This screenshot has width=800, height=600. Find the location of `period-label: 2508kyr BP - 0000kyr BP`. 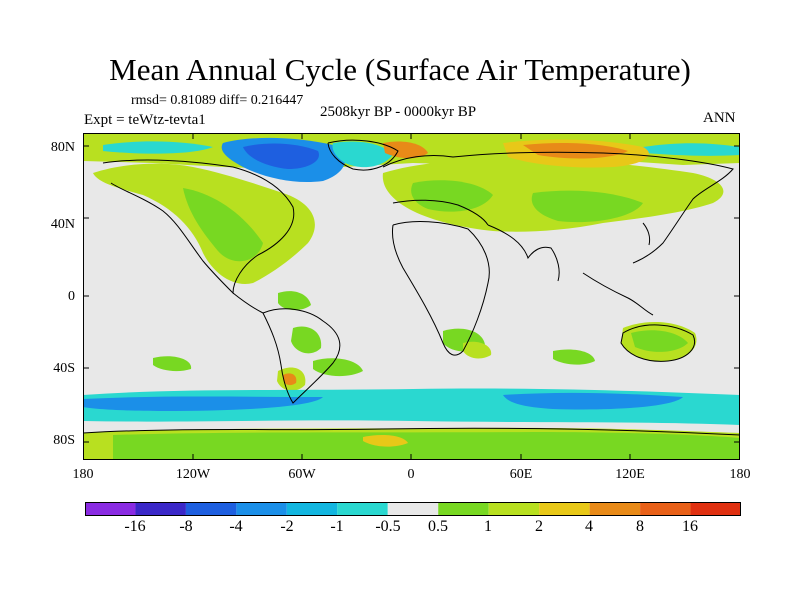

period-label: 2508kyr BP - 0000kyr BP is located at coordinates (398, 112).